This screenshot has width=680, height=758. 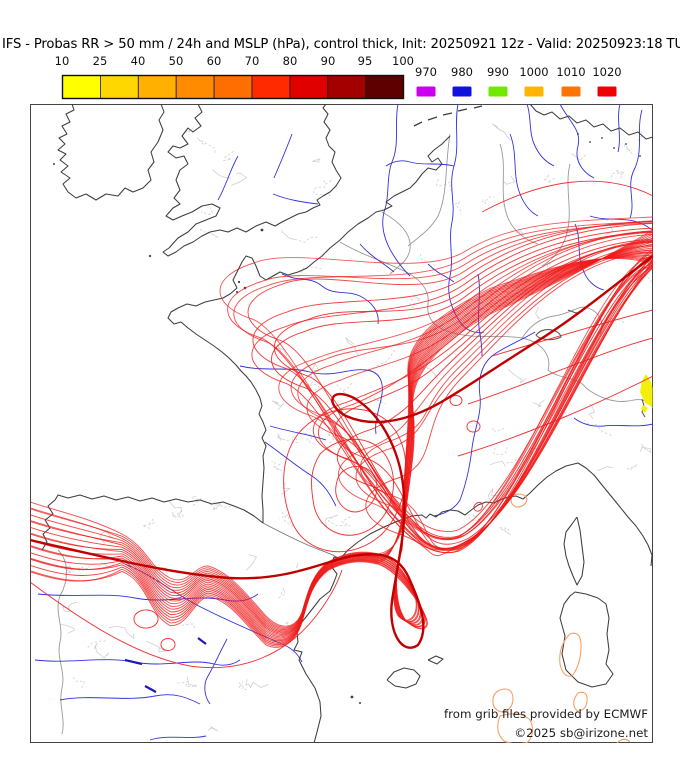 I want to click on mslp-label-970: 970, so click(x=426, y=72).